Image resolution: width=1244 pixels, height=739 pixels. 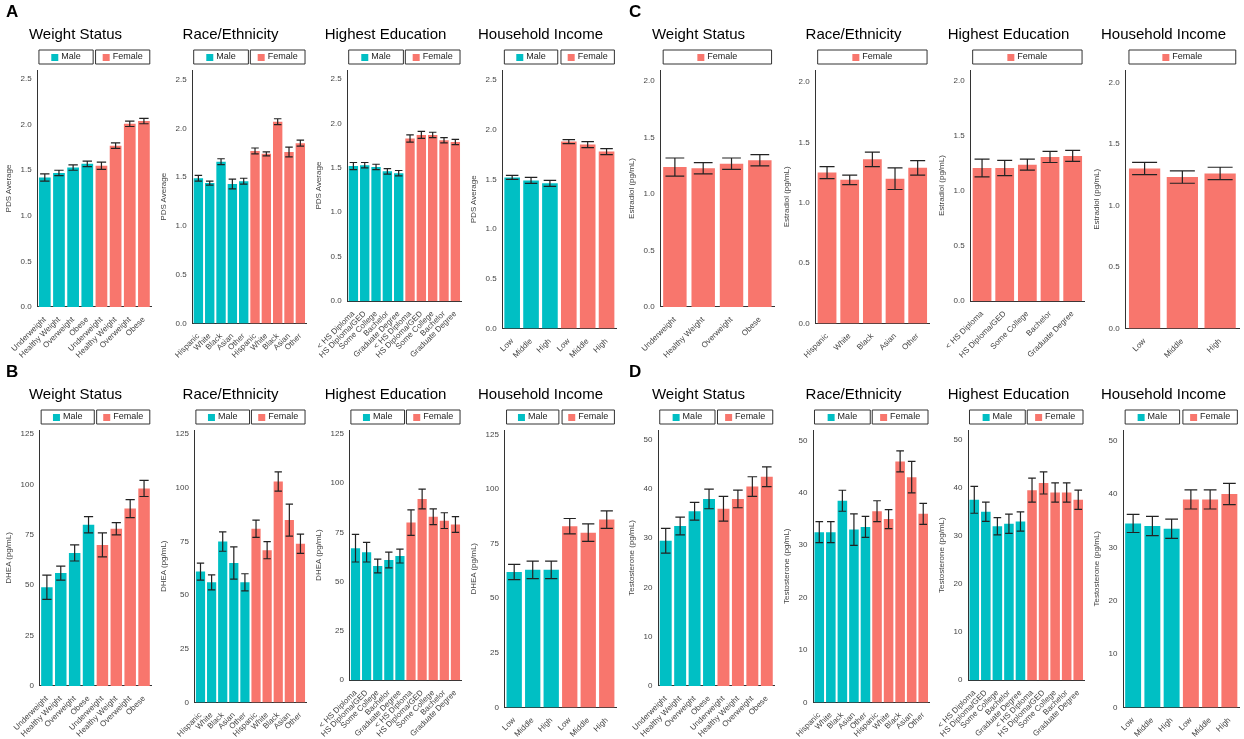 I want to click on chart-title: Household Income, so click(x=1163, y=394).